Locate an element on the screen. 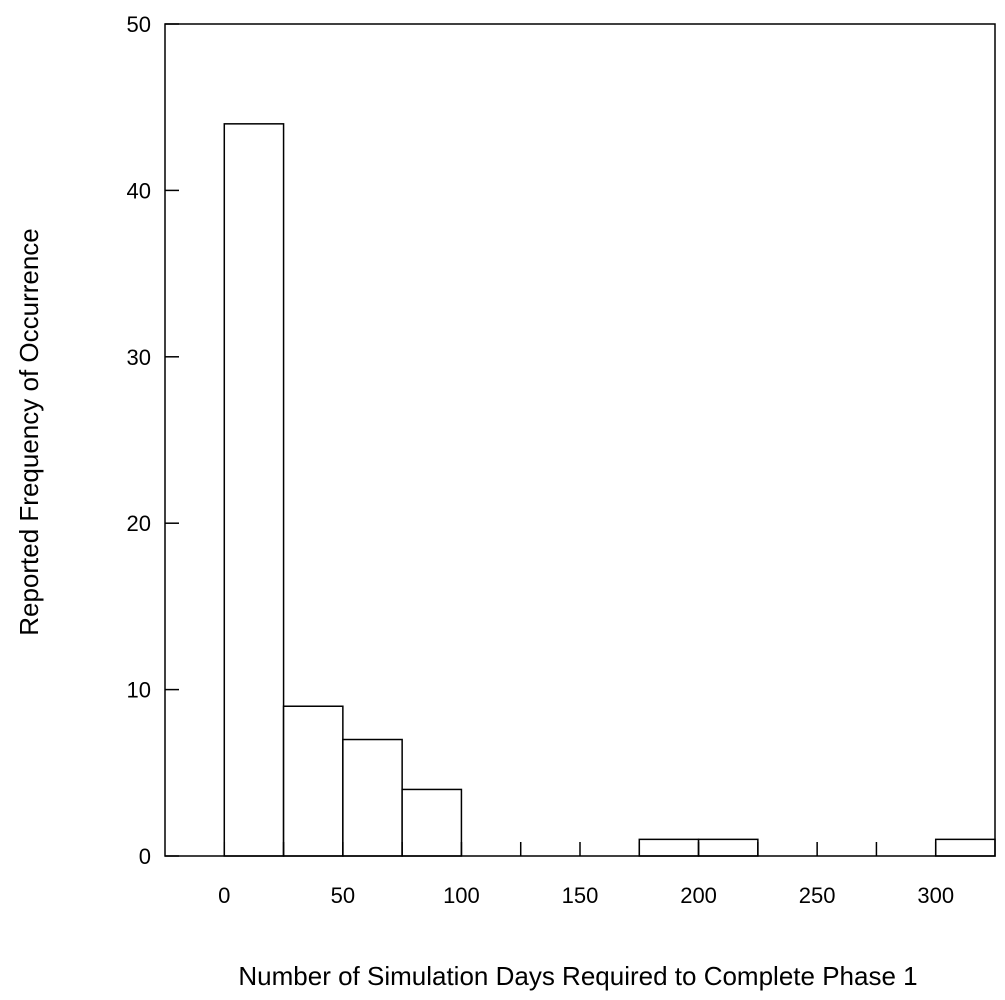 The height and width of the screenshot is (1000, 1005). x-tick-label-100: 100 is located at coordinates (461, 895).